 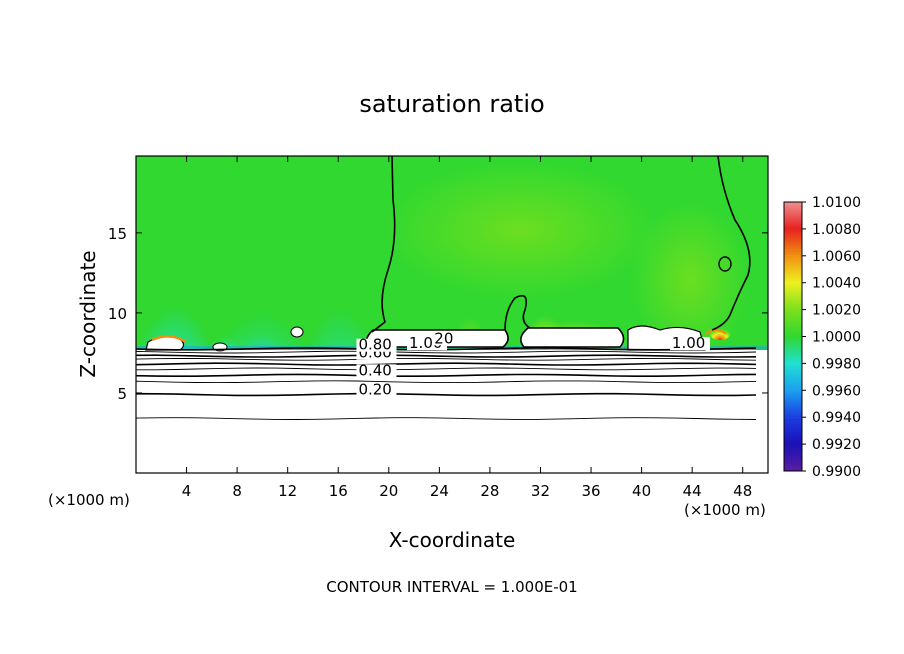 What do you see at coordinates (187, 491) in the screenshot?
I see `x-tick-label: 4` at bounding box center [187, 491].